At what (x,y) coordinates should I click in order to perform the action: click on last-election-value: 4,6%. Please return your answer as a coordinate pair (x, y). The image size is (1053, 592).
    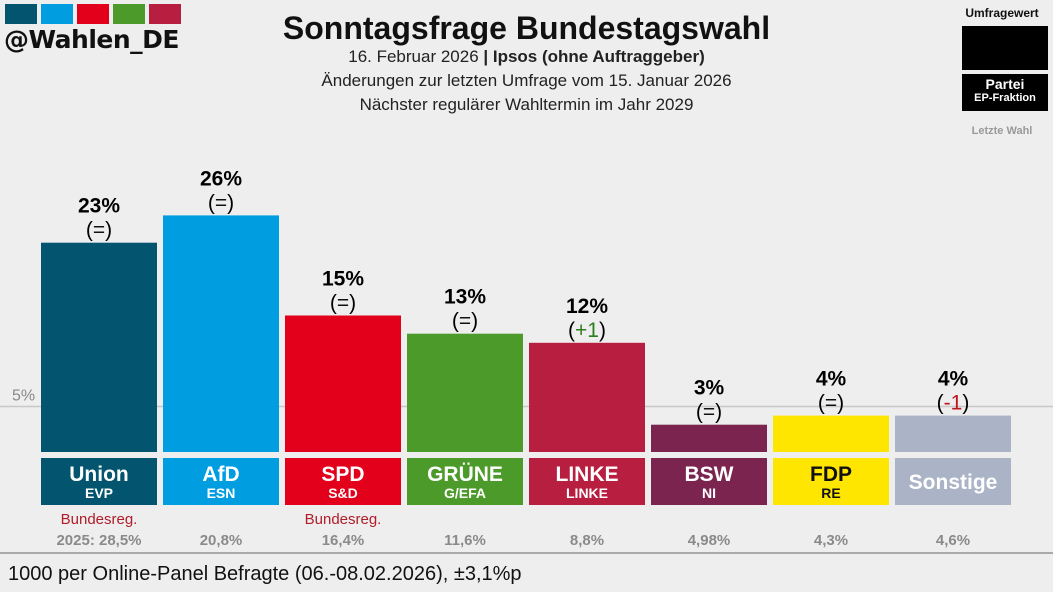
    Looking at the image, I should click on (953, 540).